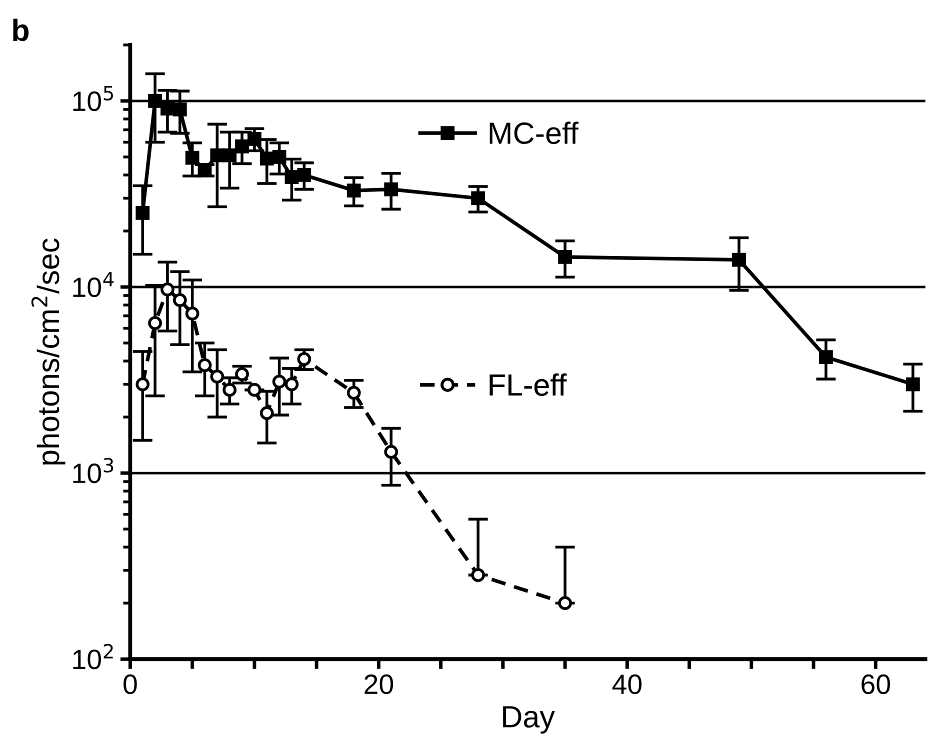  What do you see at coordinates (627, 684) in the screenshot?
I see `x-tick-label: 40` at bounding box center [627, 684].